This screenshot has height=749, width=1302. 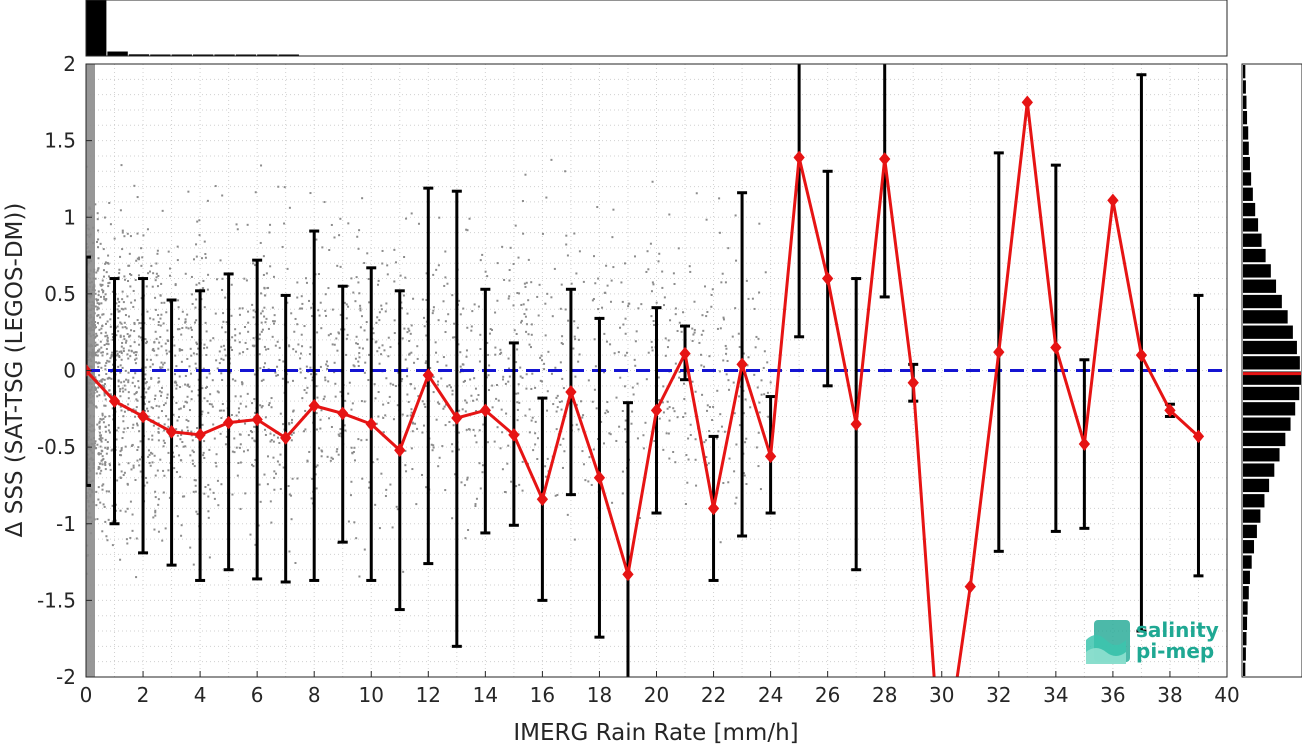 I want to click on y-tick-label: 1, so click(x=69, y=217).